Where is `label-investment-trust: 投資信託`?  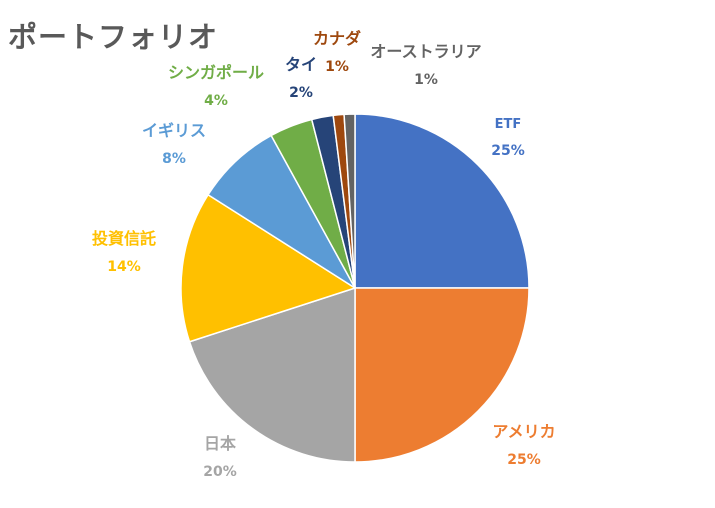
label-investment-trust: 投資信託 is located at coordinates (124, 238).